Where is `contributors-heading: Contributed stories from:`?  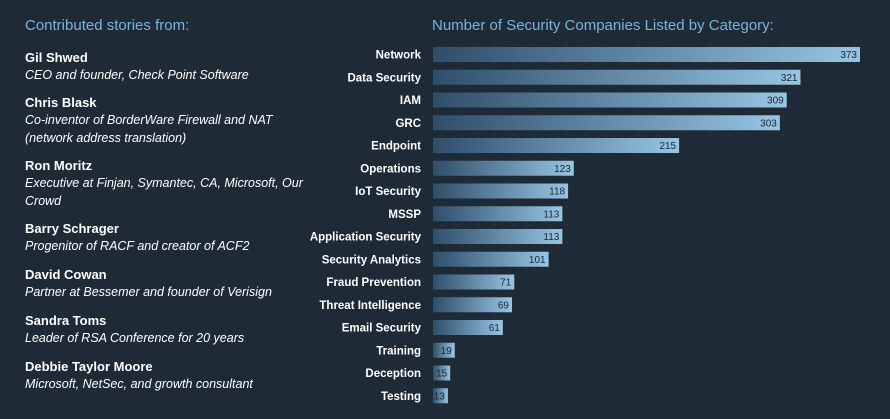 contributors-heading: Contributed stories from: is located at coordinates (107, 25).